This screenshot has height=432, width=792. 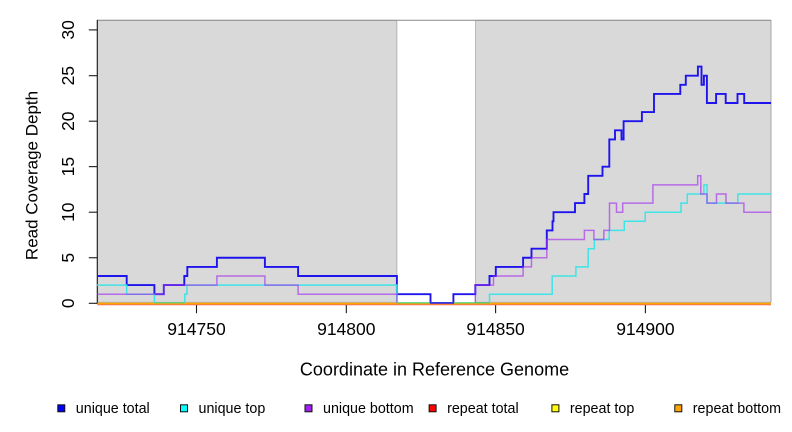 What do you see at coordinates (346, 329) in the screenshot?
I see `svg-text: 914800` at bounding box center [346, 329].